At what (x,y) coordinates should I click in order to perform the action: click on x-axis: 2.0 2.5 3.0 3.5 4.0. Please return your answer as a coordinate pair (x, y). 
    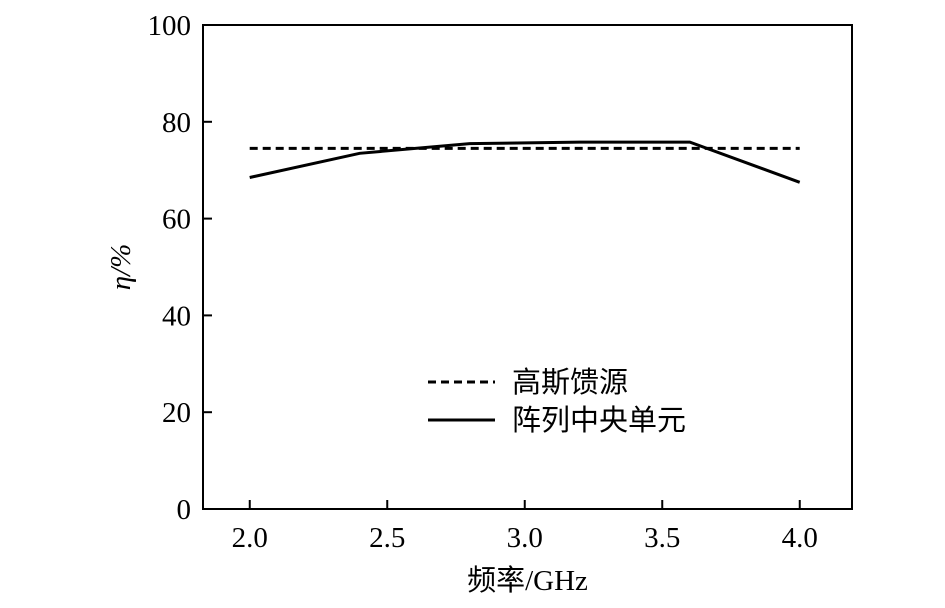
    Looking at the image, I should click on (525, 527).